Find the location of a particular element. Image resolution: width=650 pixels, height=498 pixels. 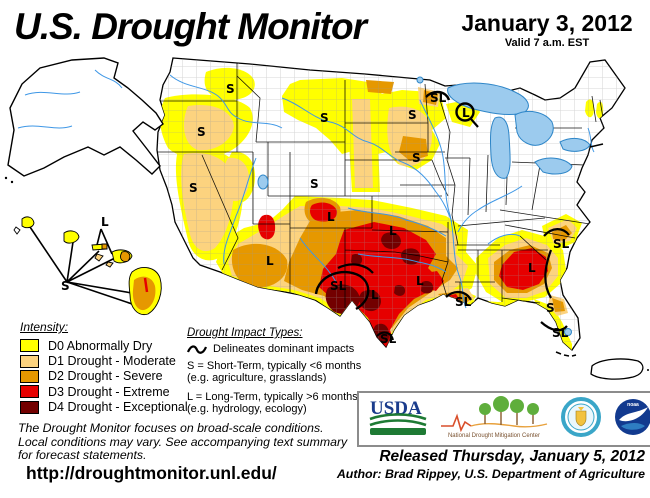

droughtmonitor-url: http://droughtmonitor.unl.edu/ is located at coordinates (151, 473).